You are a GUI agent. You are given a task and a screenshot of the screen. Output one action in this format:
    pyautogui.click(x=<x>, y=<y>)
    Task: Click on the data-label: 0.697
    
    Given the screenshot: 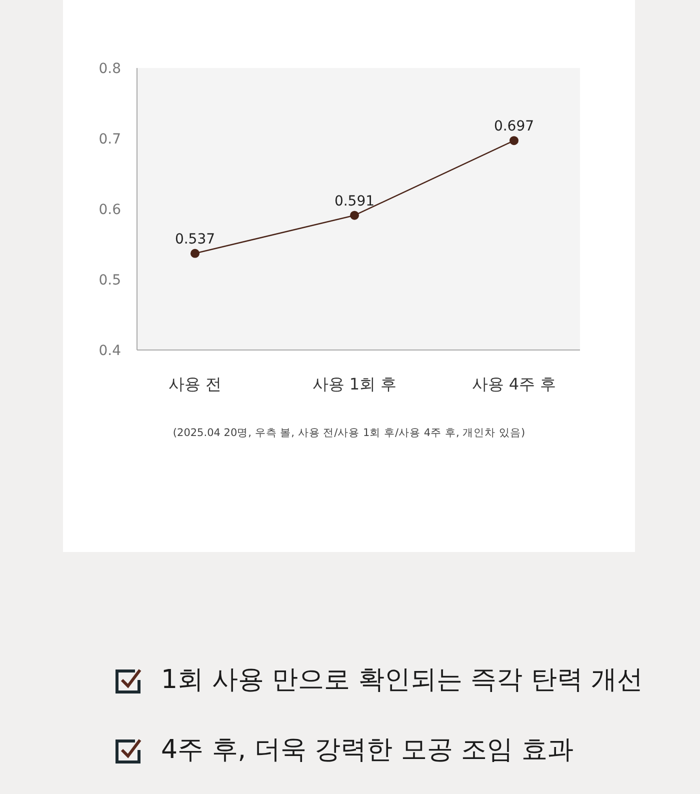 What is the action you would take?
    pyautogui.click(x=514, y=126)
    